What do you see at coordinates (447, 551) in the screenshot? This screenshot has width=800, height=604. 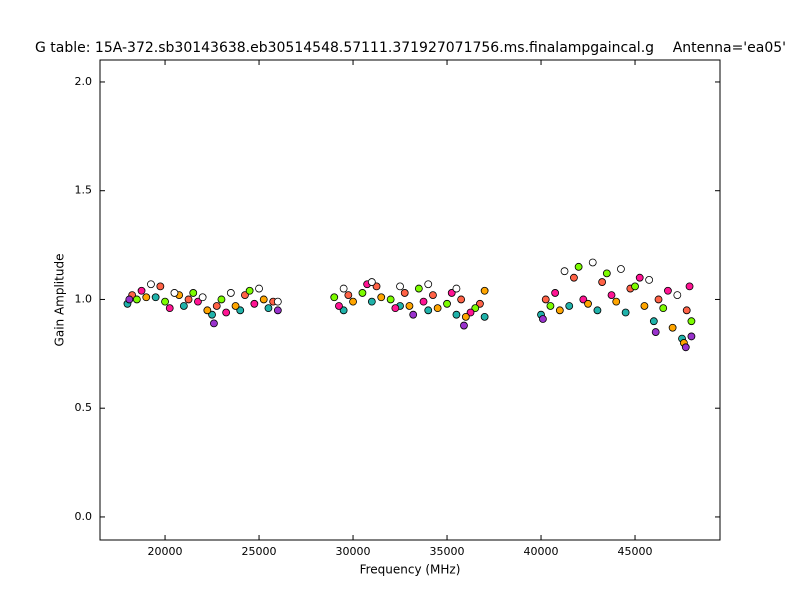 I see `x-tick-label: 35000` at bounding box center [447, 551].